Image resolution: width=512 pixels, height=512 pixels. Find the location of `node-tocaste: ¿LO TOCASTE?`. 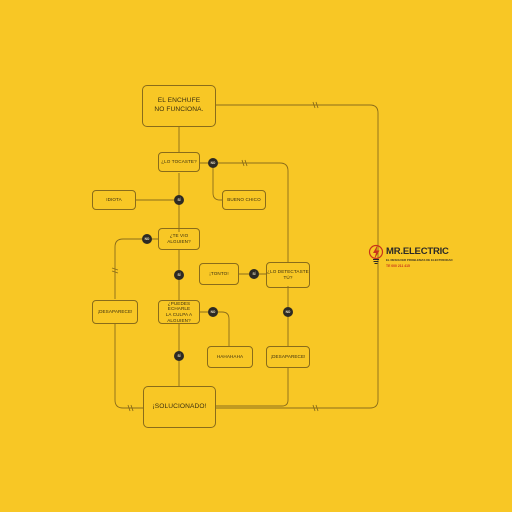

node-tocaste: ¿LO TOCASTE? is located at coordinates (179, 162).